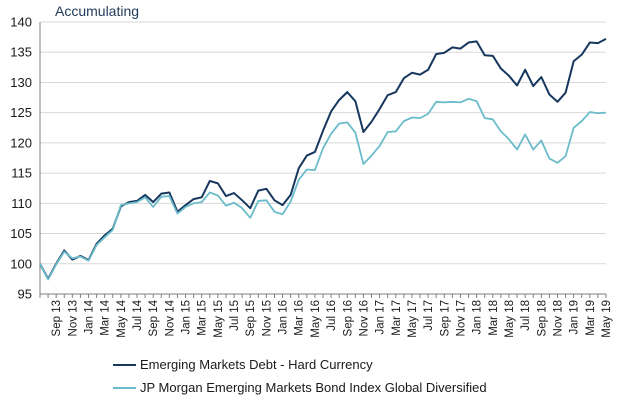  Describe the element at coordinates (21, 22) in the screenshot. I see `y-tick-label: 140` at that location.